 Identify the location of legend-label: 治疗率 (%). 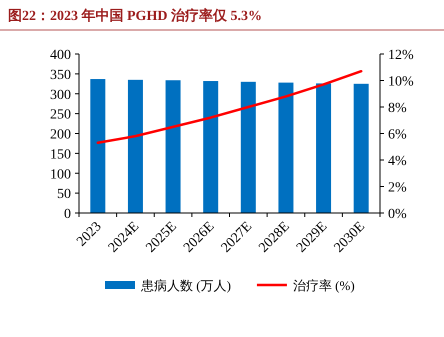
(323, 285).